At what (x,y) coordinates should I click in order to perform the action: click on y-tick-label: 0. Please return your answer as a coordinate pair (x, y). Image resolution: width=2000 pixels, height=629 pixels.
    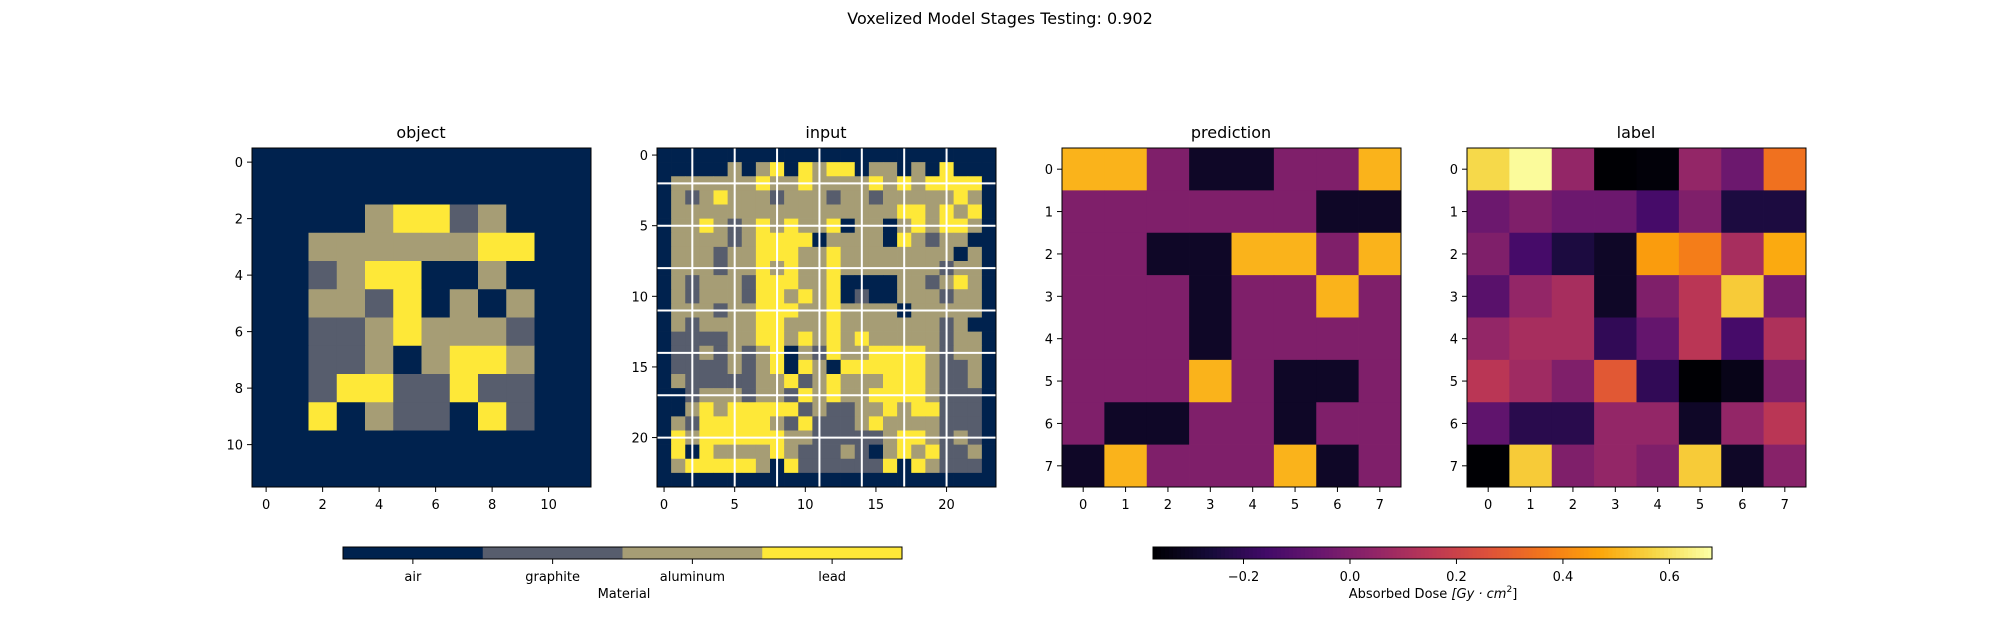
    Looking at the image, I should click on (239, 163).